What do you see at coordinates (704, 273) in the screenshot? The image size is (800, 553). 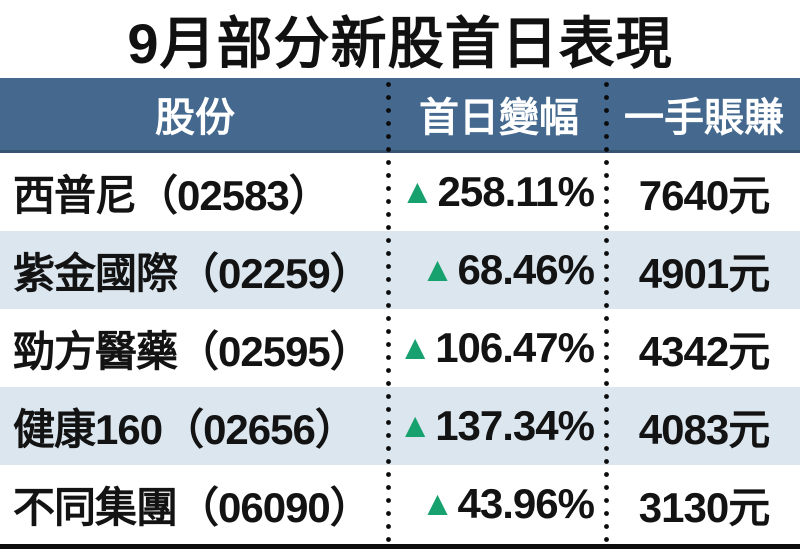 I see `profit-per-lot-cell: 4901元` at bounding box center [704, 273].